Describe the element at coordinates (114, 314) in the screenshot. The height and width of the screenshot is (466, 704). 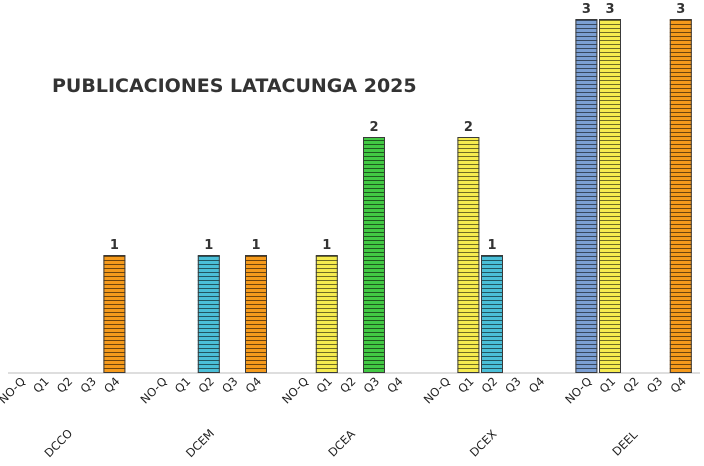
I see `bar-dcco-q4` at that location.